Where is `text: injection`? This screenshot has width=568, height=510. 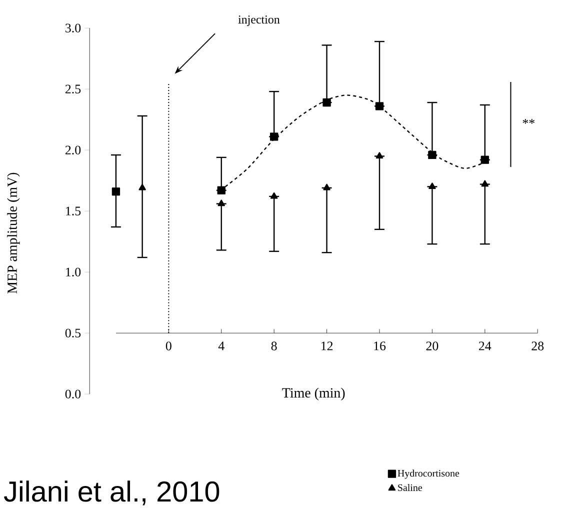
text: injection is located at coordinates (259, 21).